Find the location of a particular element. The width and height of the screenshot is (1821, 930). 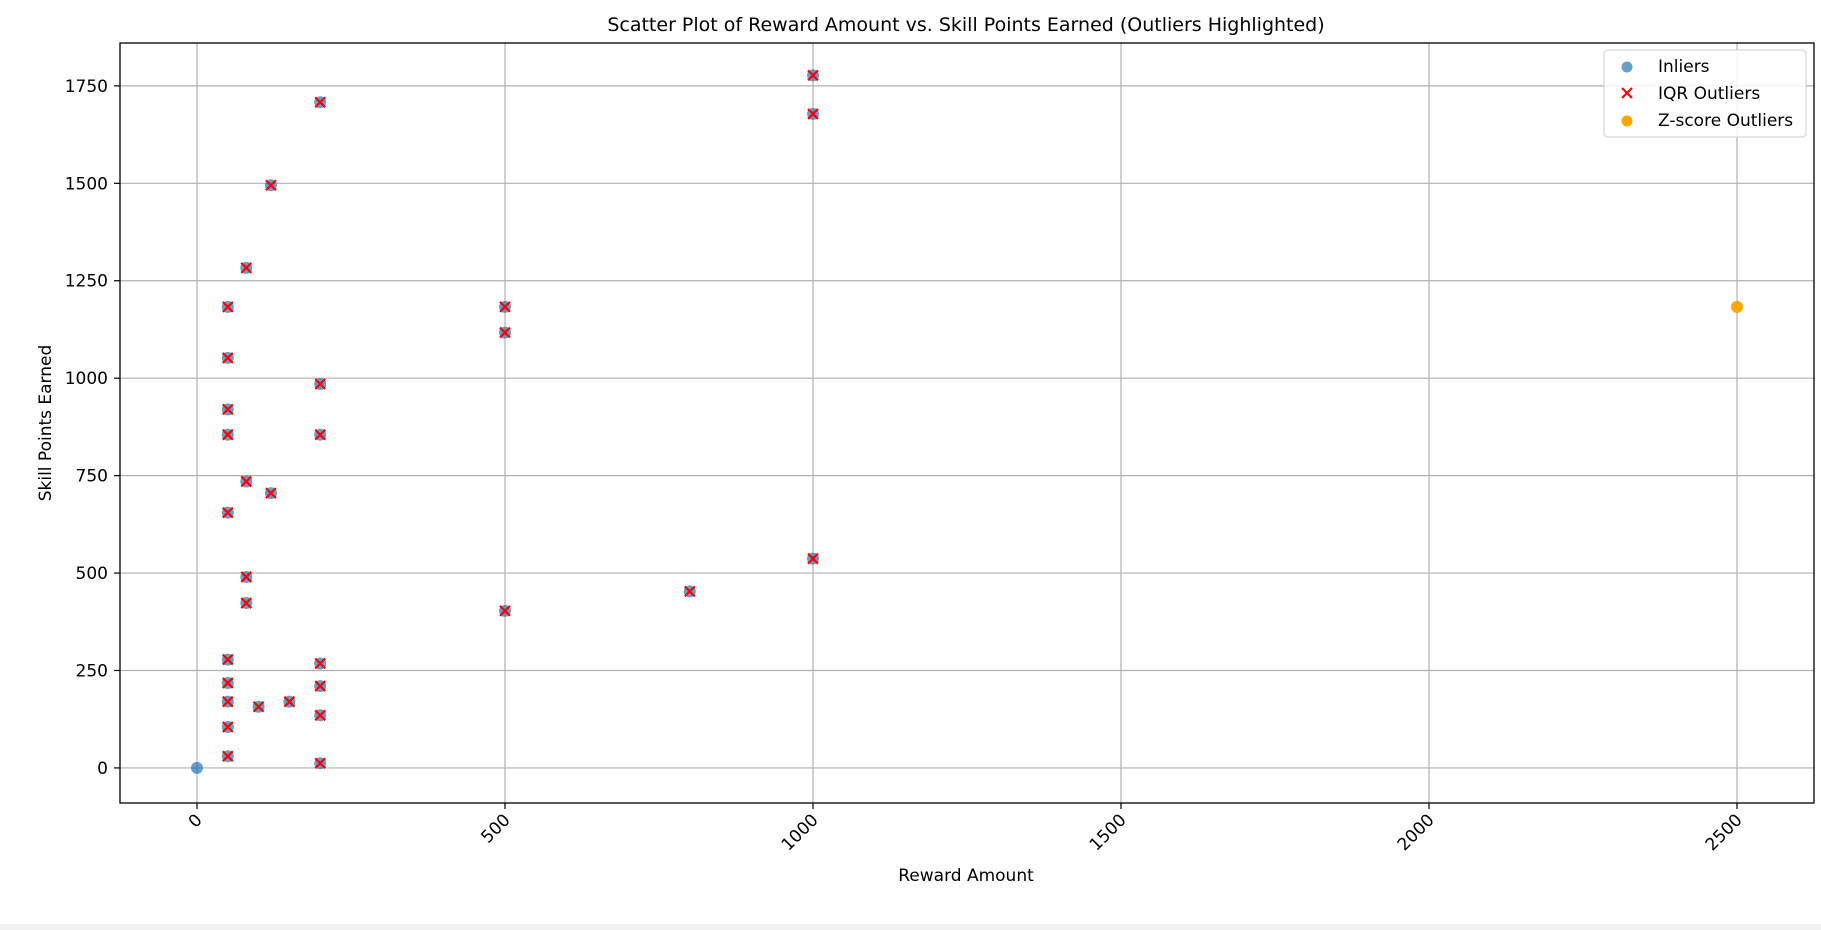

x-tick-label: 1000 is located at coordinates (800, 832).